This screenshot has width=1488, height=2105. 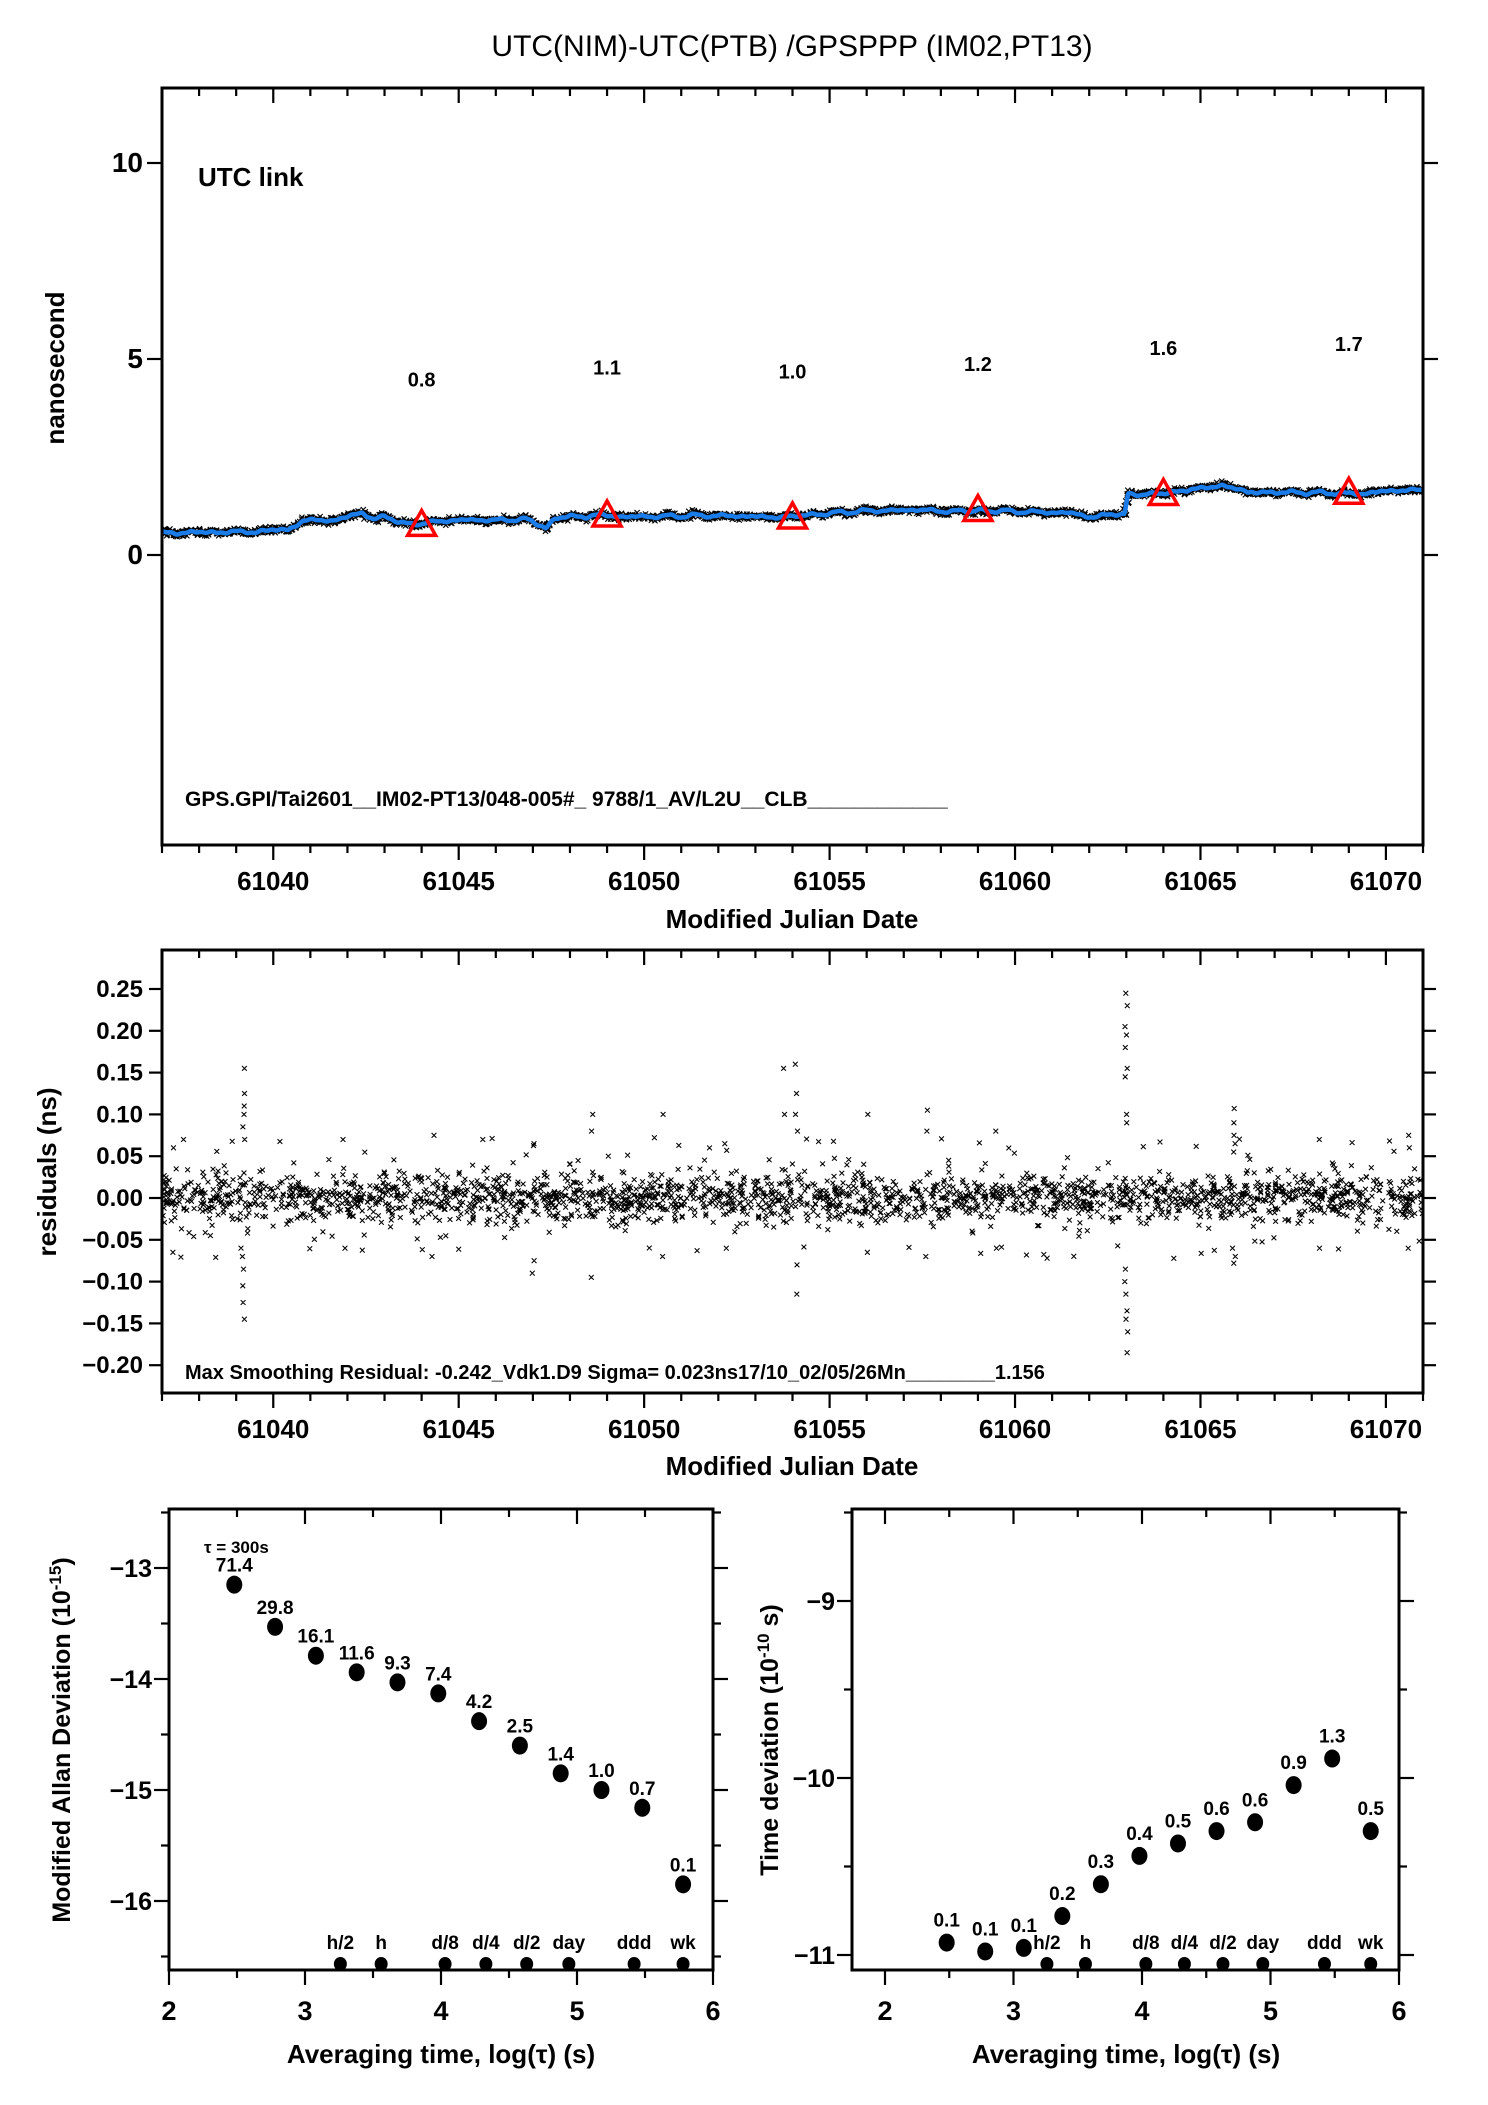 What do you see at coordinates (119, 1198) in the screenshot?
I see `y-tick-label: 0.00` at bounding box center [119, 1198].